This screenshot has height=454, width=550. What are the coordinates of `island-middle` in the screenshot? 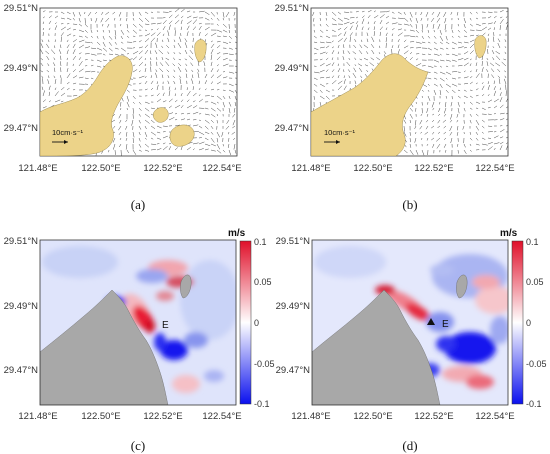 It's located at (161, 115).